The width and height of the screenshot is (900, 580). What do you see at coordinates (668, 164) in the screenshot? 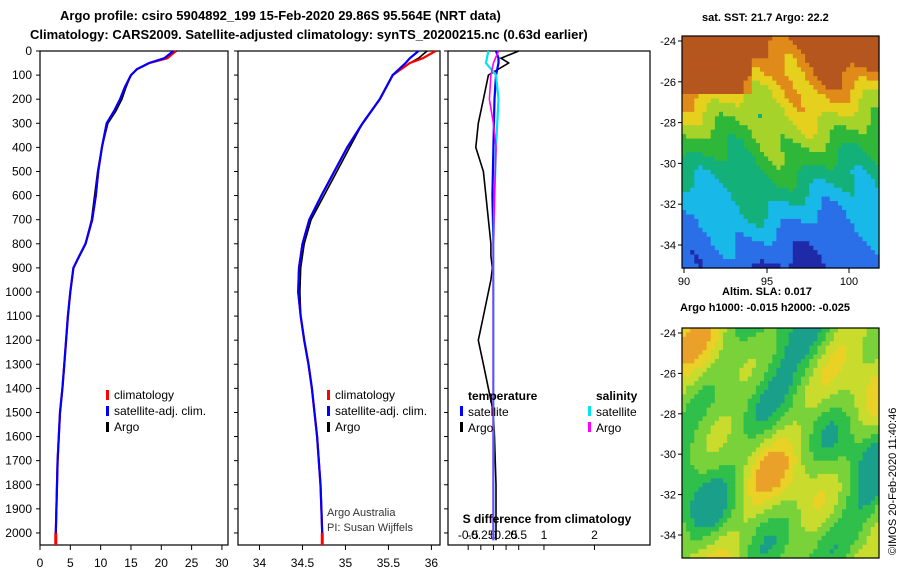
I see `sst-y-tick-label: -30` at bounding box center [668, 164].